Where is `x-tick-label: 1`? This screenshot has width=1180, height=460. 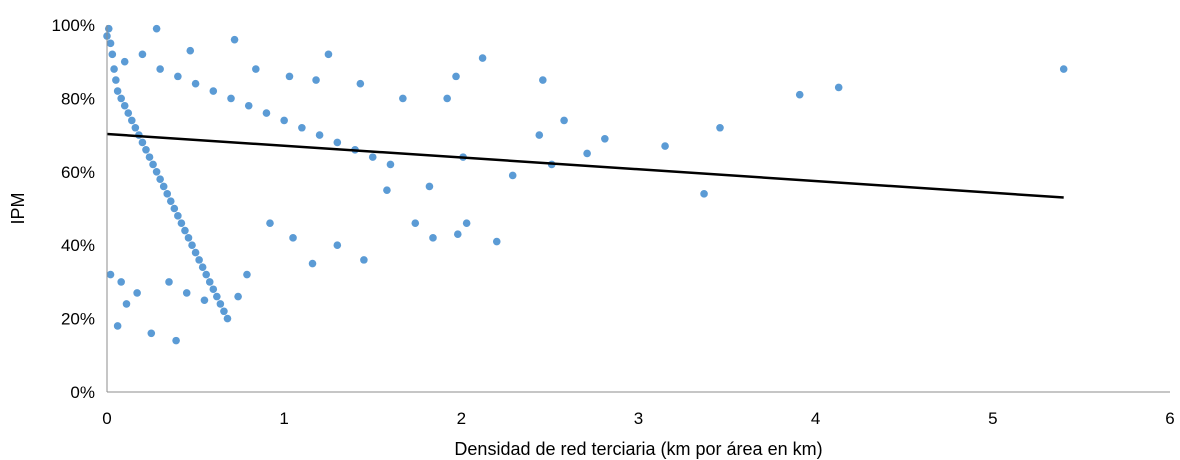 x-tick-label: 1 is located at coordinates (283, 418).